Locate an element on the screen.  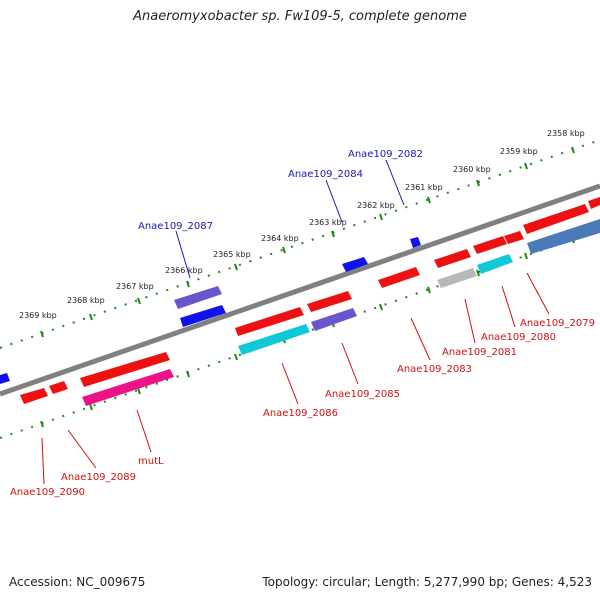
gene-label: Anae109_2083 is located at coordinates (434, 369).